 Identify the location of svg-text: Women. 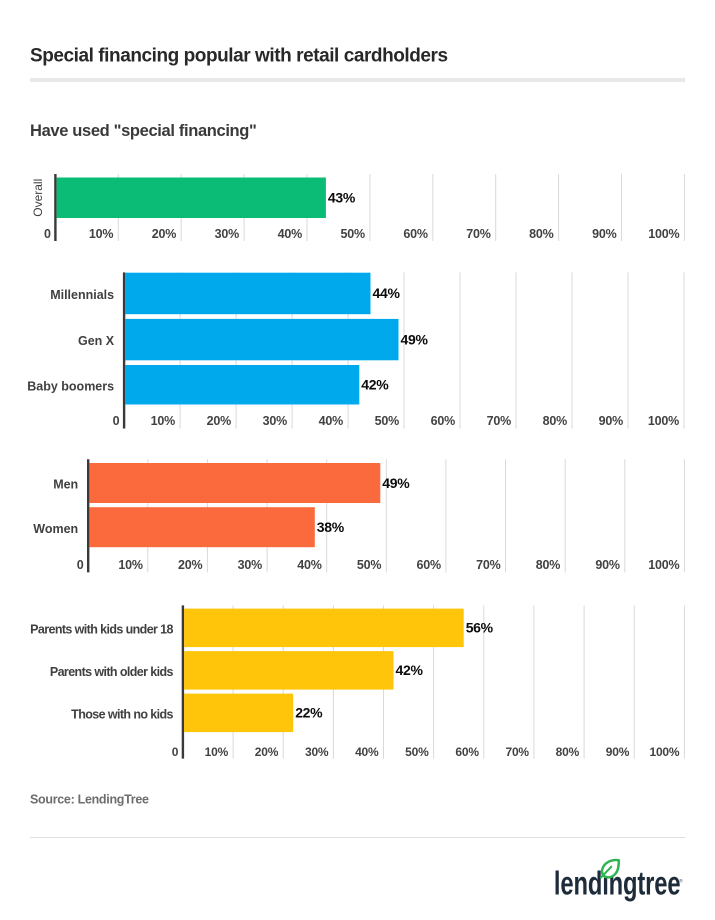
(55, 529).